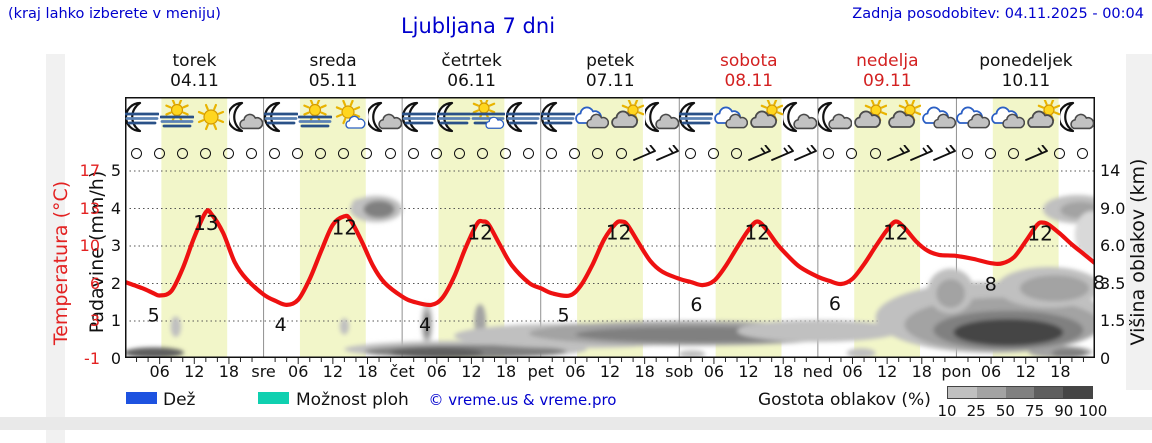 The height and width of the screenshot is (443, 1152). I want to click on axis-tick-label: -1, so click(92, 358).